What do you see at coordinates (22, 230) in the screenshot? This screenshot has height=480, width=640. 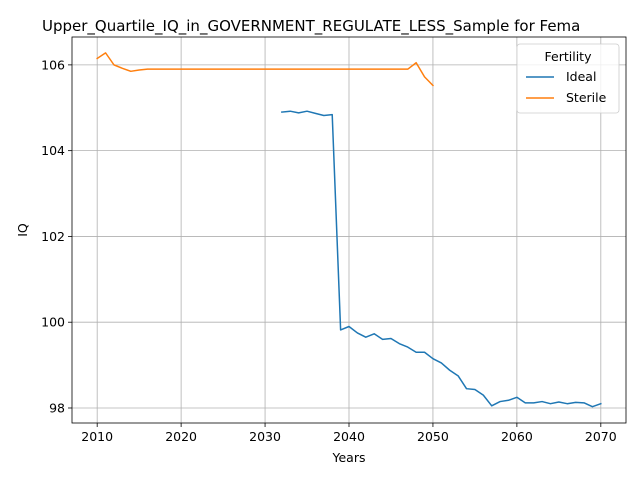 I see `y-axis-label: IQ` at bounding box center [22, 230].